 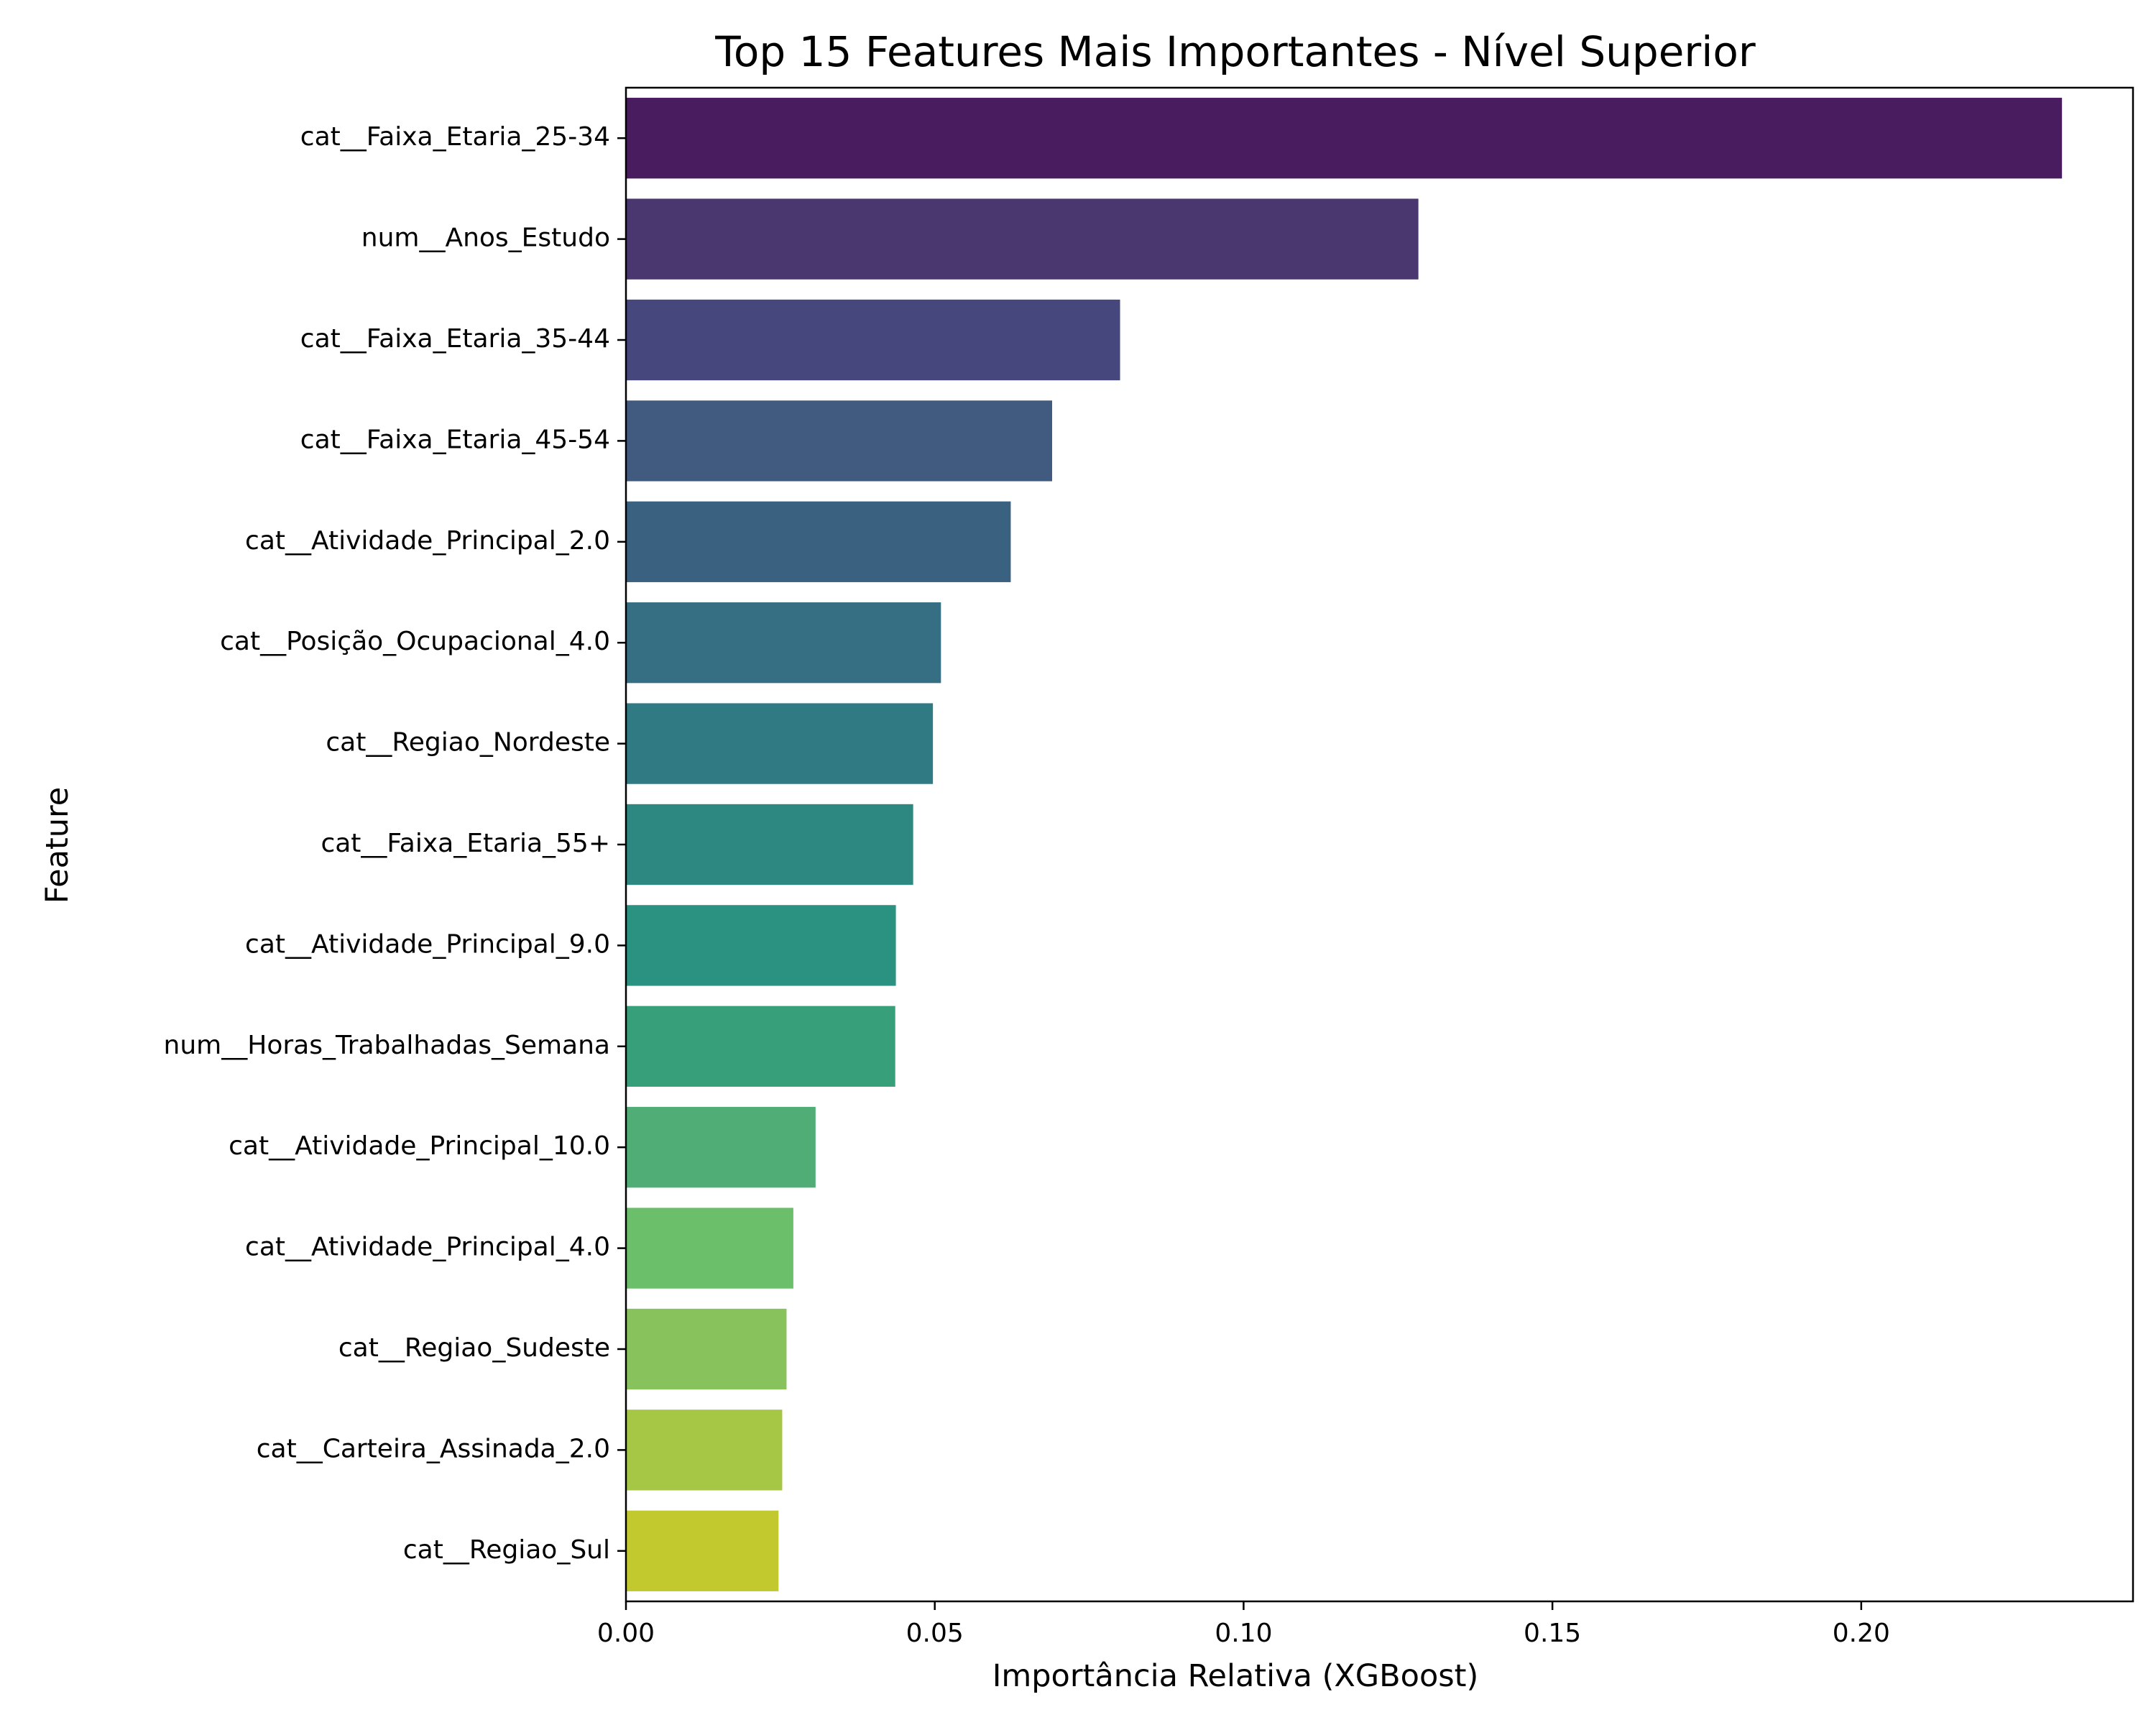 I want to click on y-tick-label: cat__Atividade_Principal_4.0, so click(x=427, y=1247).